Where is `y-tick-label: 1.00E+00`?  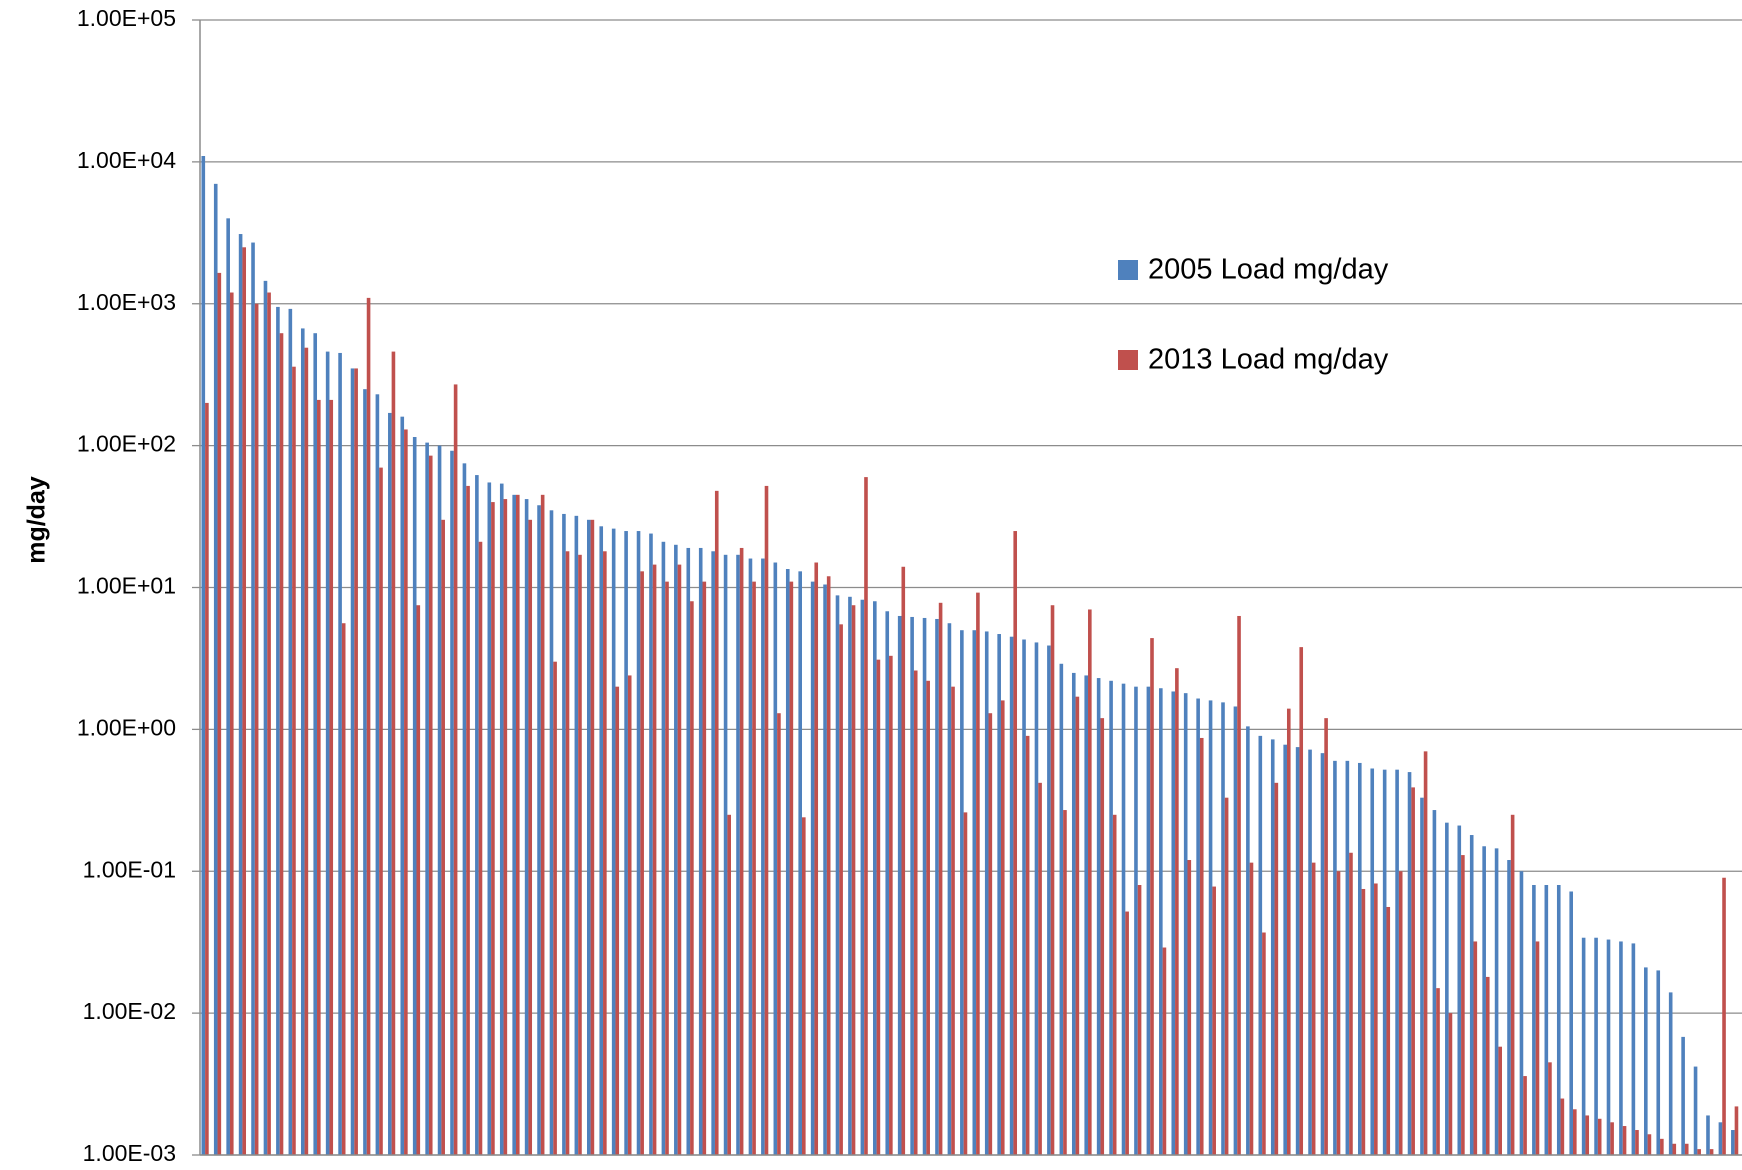 y-tick-label: 1.00E+00 is located at coordinates (126, 727).